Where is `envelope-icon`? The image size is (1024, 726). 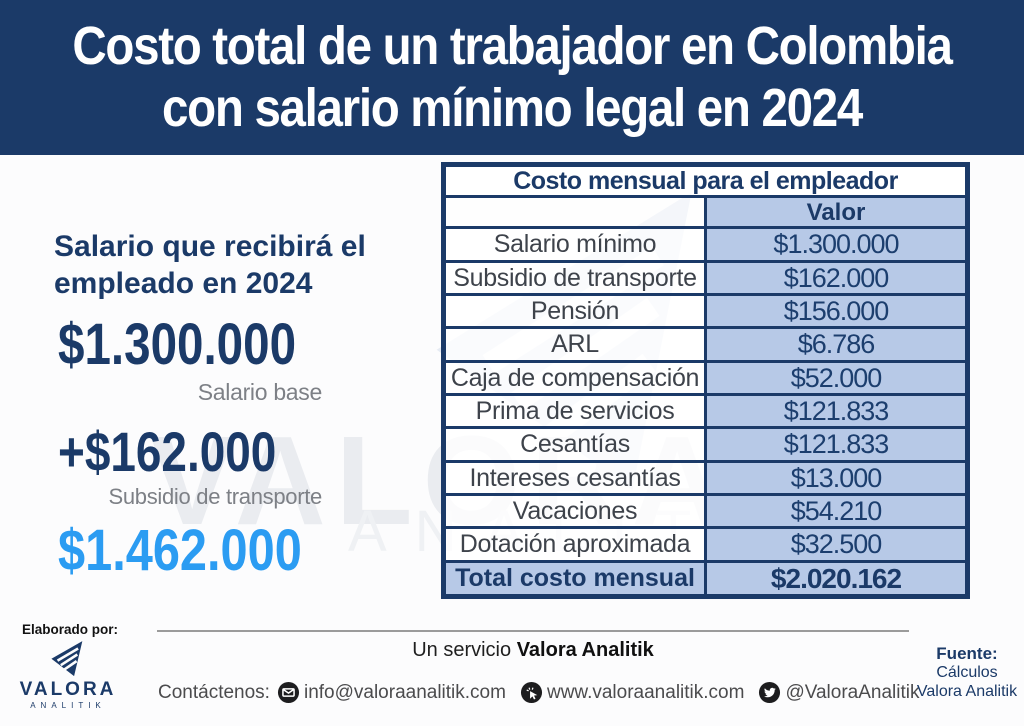
envelope-icon is located at coordinates (288, 692).